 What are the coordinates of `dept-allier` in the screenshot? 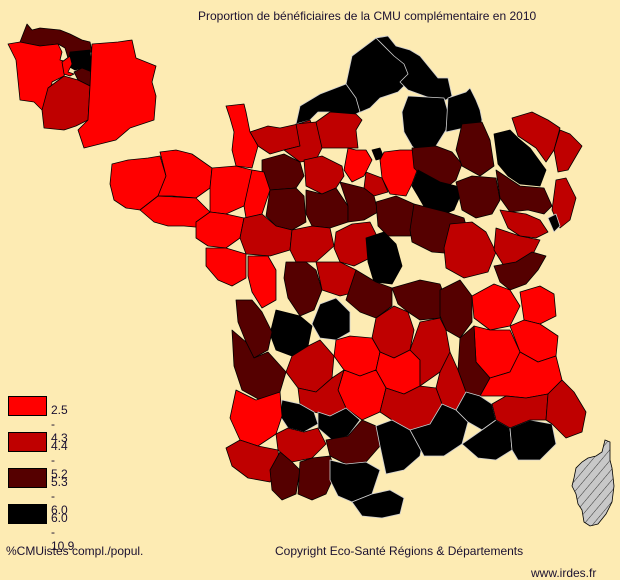 It's located at (369, 294).